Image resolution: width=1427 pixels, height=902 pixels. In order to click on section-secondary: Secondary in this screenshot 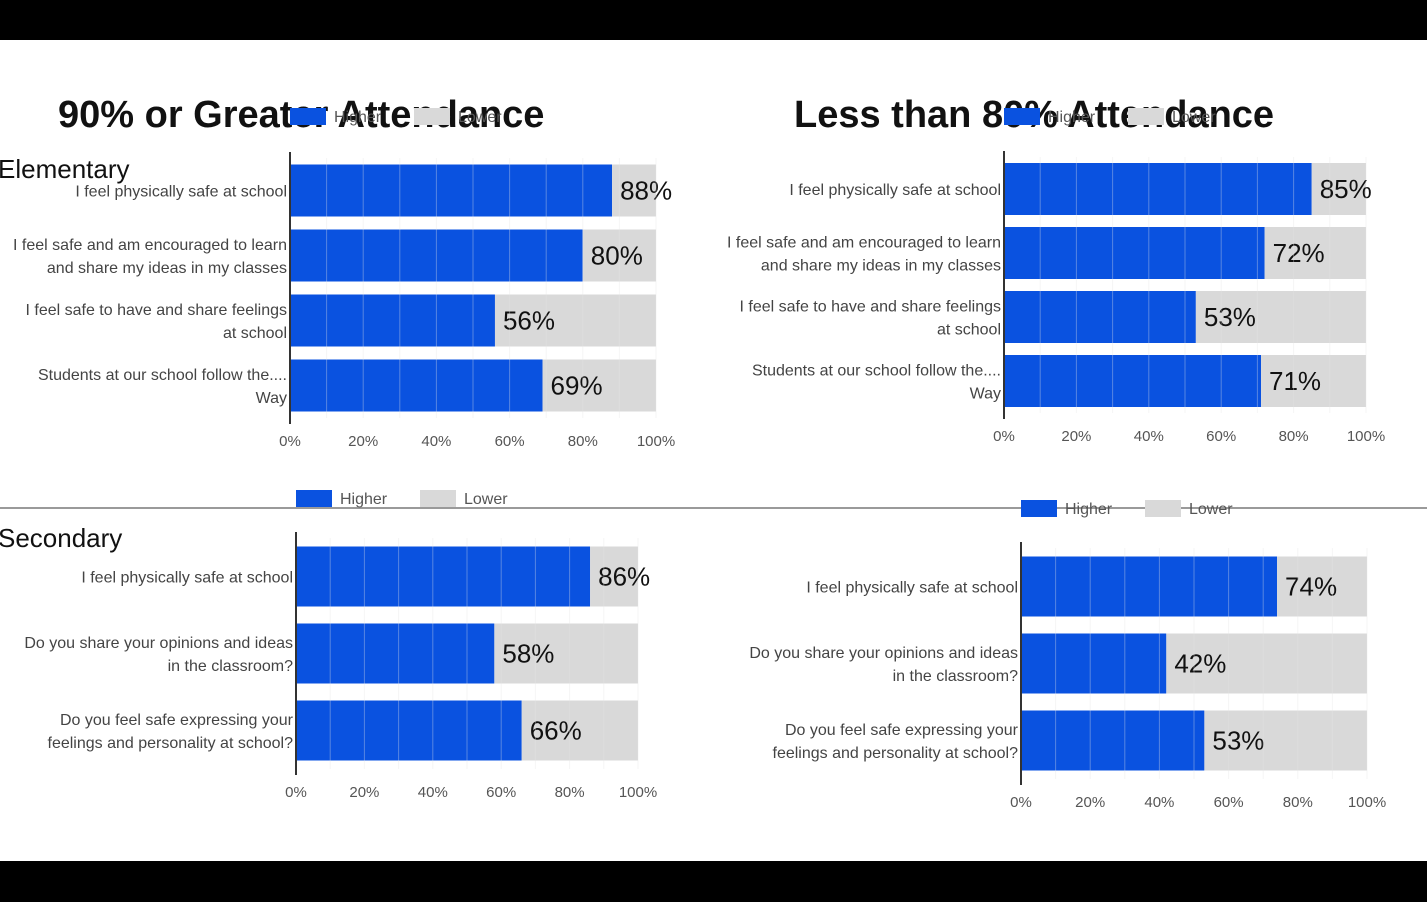, I will do `click(61, 538)`.